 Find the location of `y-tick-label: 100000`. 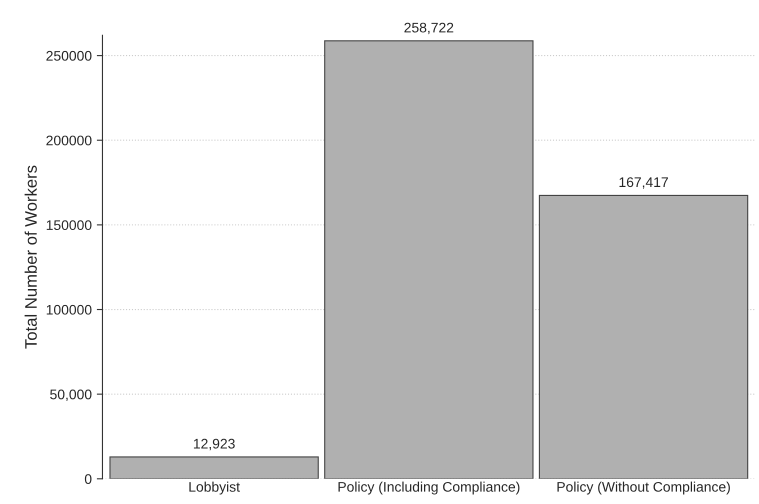

y-tick-label: 100000 is located at coordinates (69, 309).